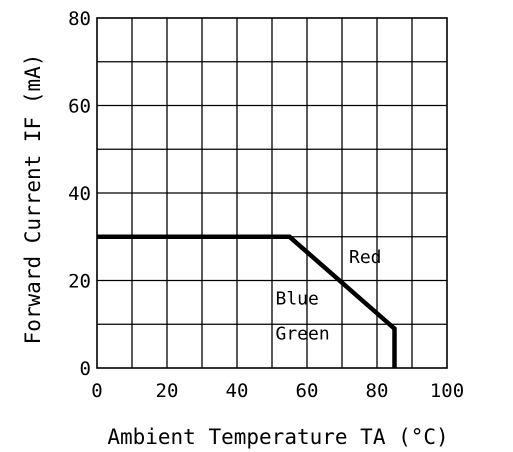 This screenshot has width=513, height=452. Describe the element at coordinates (447, 391) in the screenshot. I see `x-tick-label: 100` at that location.